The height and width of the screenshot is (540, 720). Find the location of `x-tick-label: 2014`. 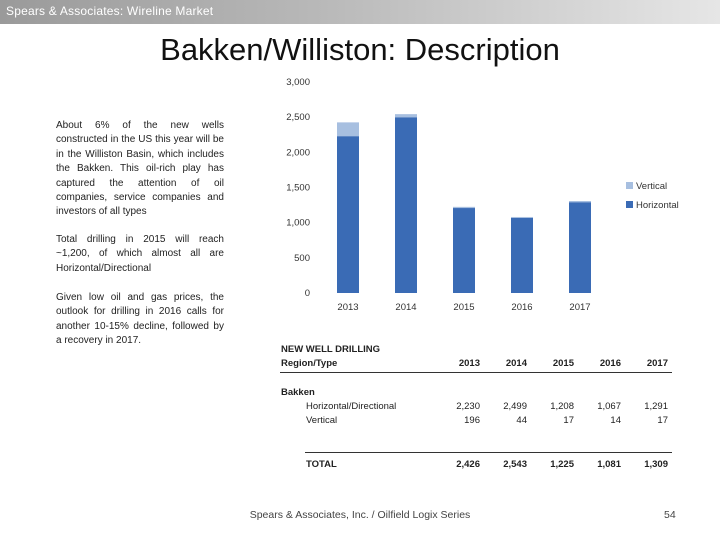

x-tick-label: 2014 is located at coordinates (405, 307).